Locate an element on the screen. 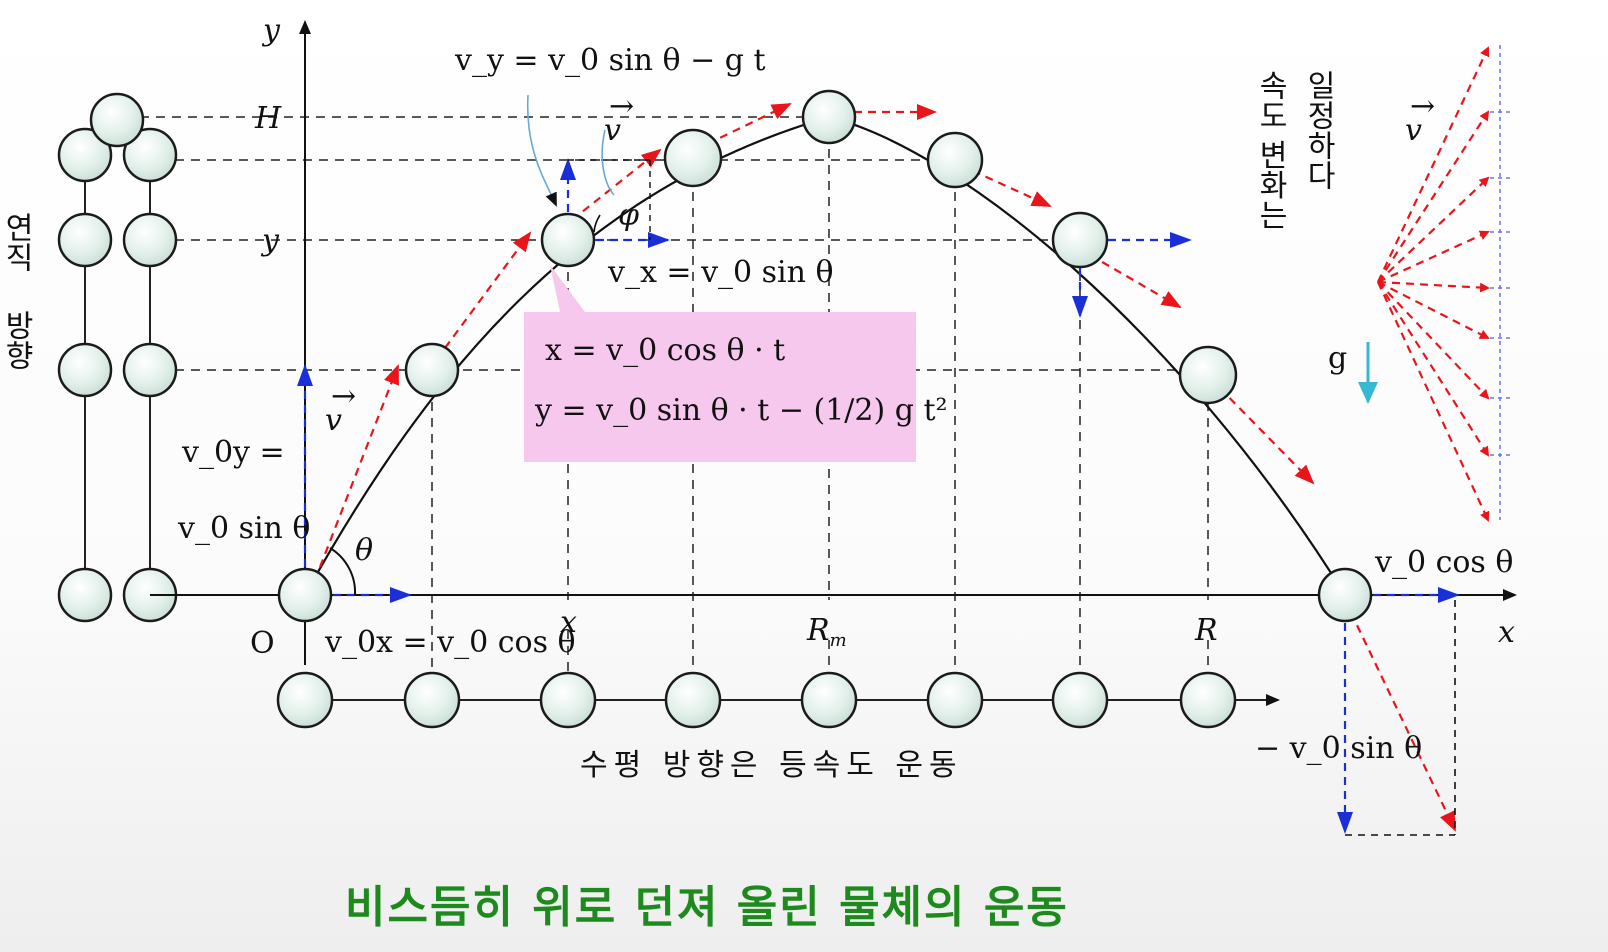  vertical-ball is located at coordinates (117, 357).